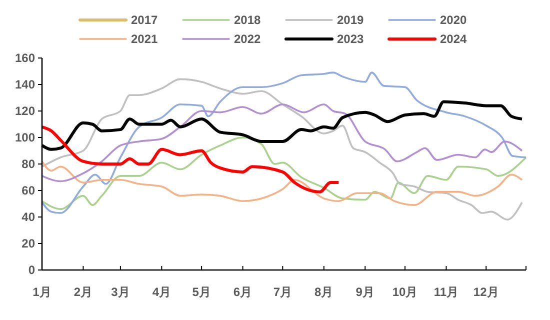  What do you see at coordinates (454, 20) in the screenshot?
I see `legend-label: 2020` at bounding box center [454, 20].